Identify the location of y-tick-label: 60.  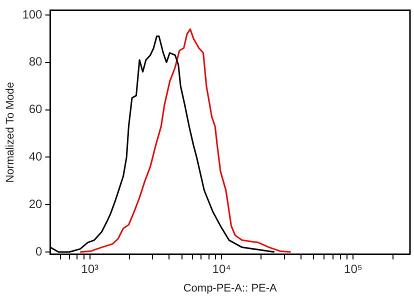
(35, 109).